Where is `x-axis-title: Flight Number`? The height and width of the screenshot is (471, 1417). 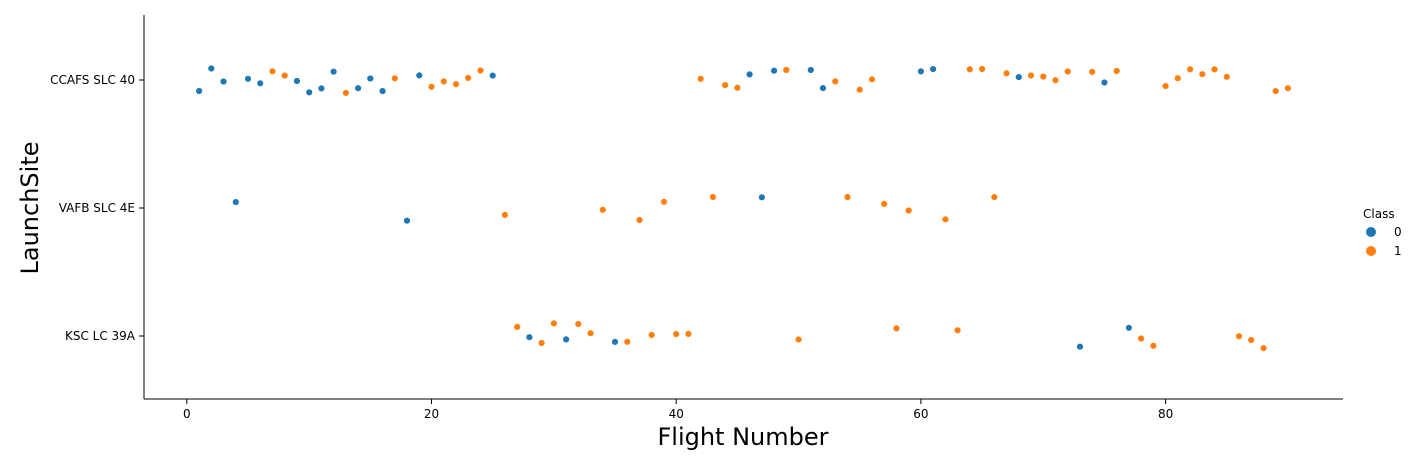 x-axis-title: Flight Number is located at coordinates (742, 437).